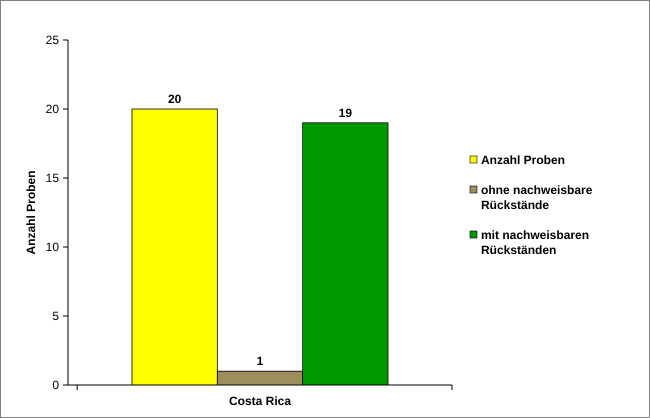 The image size is (650, 418). I want to click on y-tick-label: 0, so click(56, 385).